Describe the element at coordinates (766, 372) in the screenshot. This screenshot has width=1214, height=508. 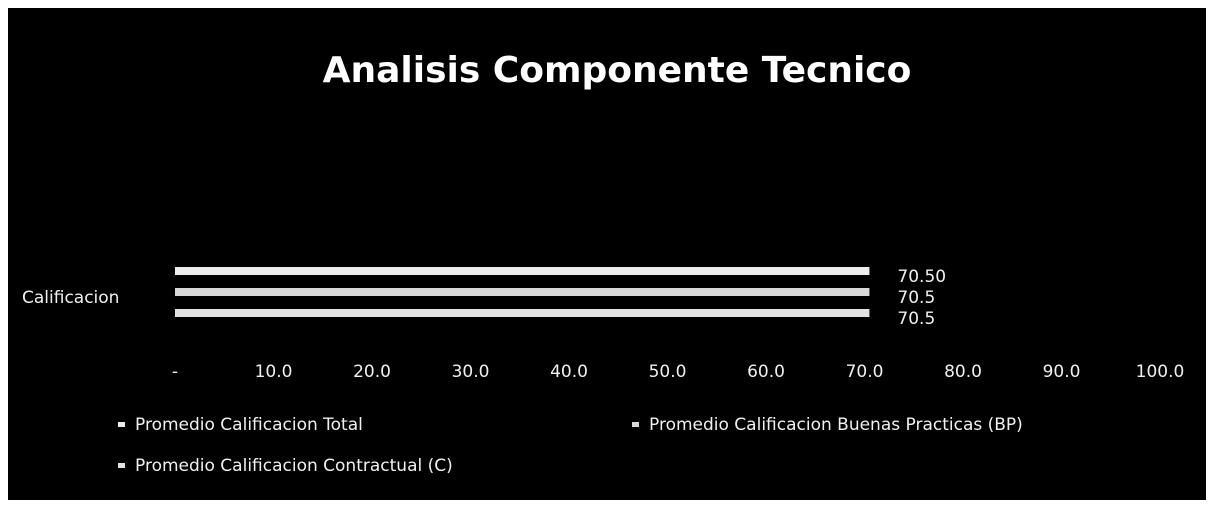
I see `x-tick-label: 60.0` at that location.